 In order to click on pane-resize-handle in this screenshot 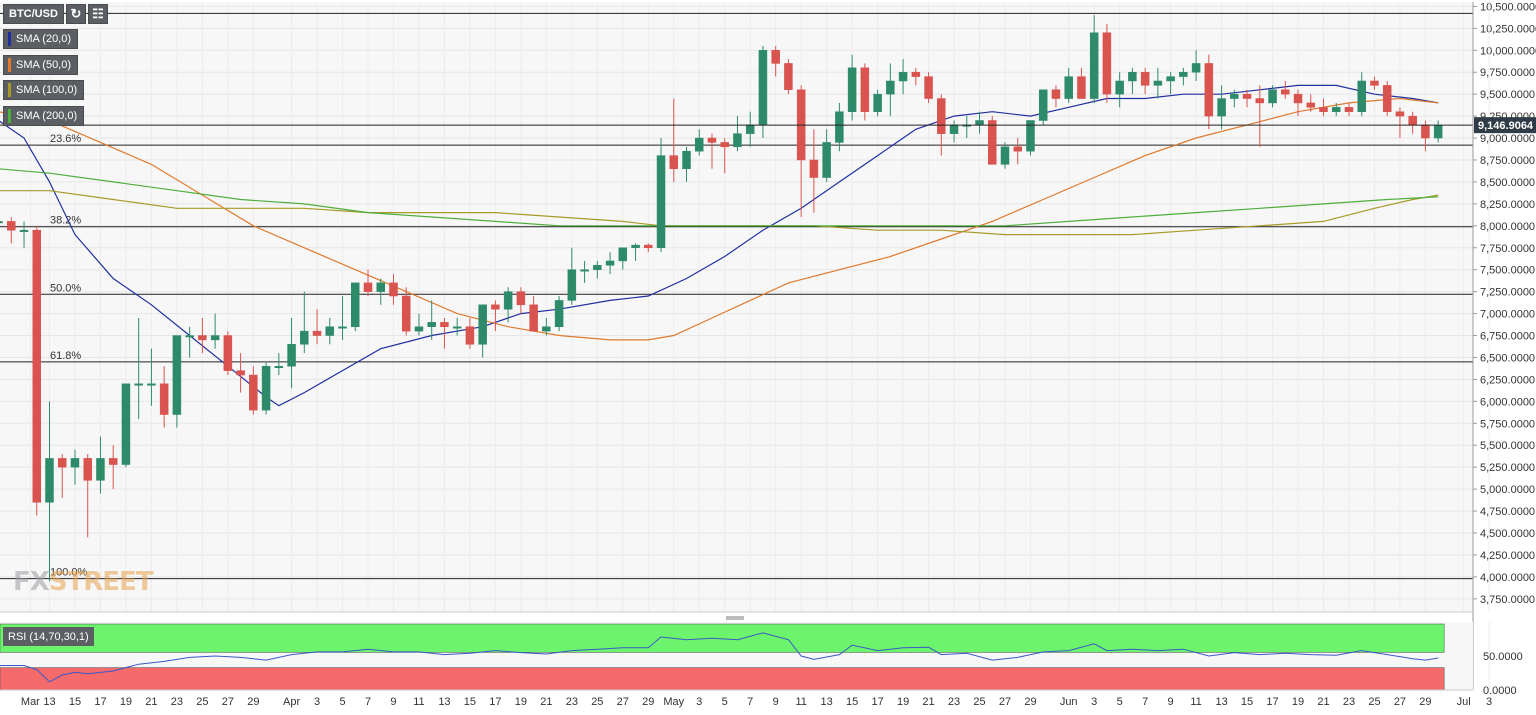, I will do `click(735, 618)`.